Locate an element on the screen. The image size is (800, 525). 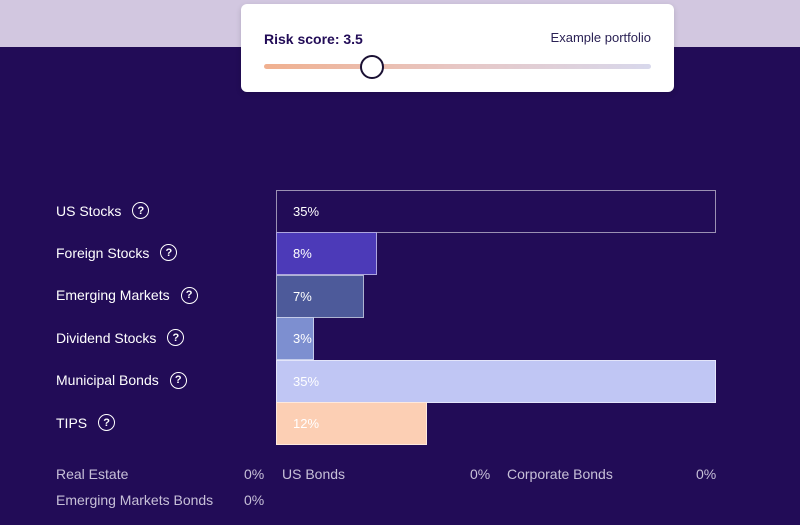
allocation-label-text: TIPS is located at coordinates (72, 422).